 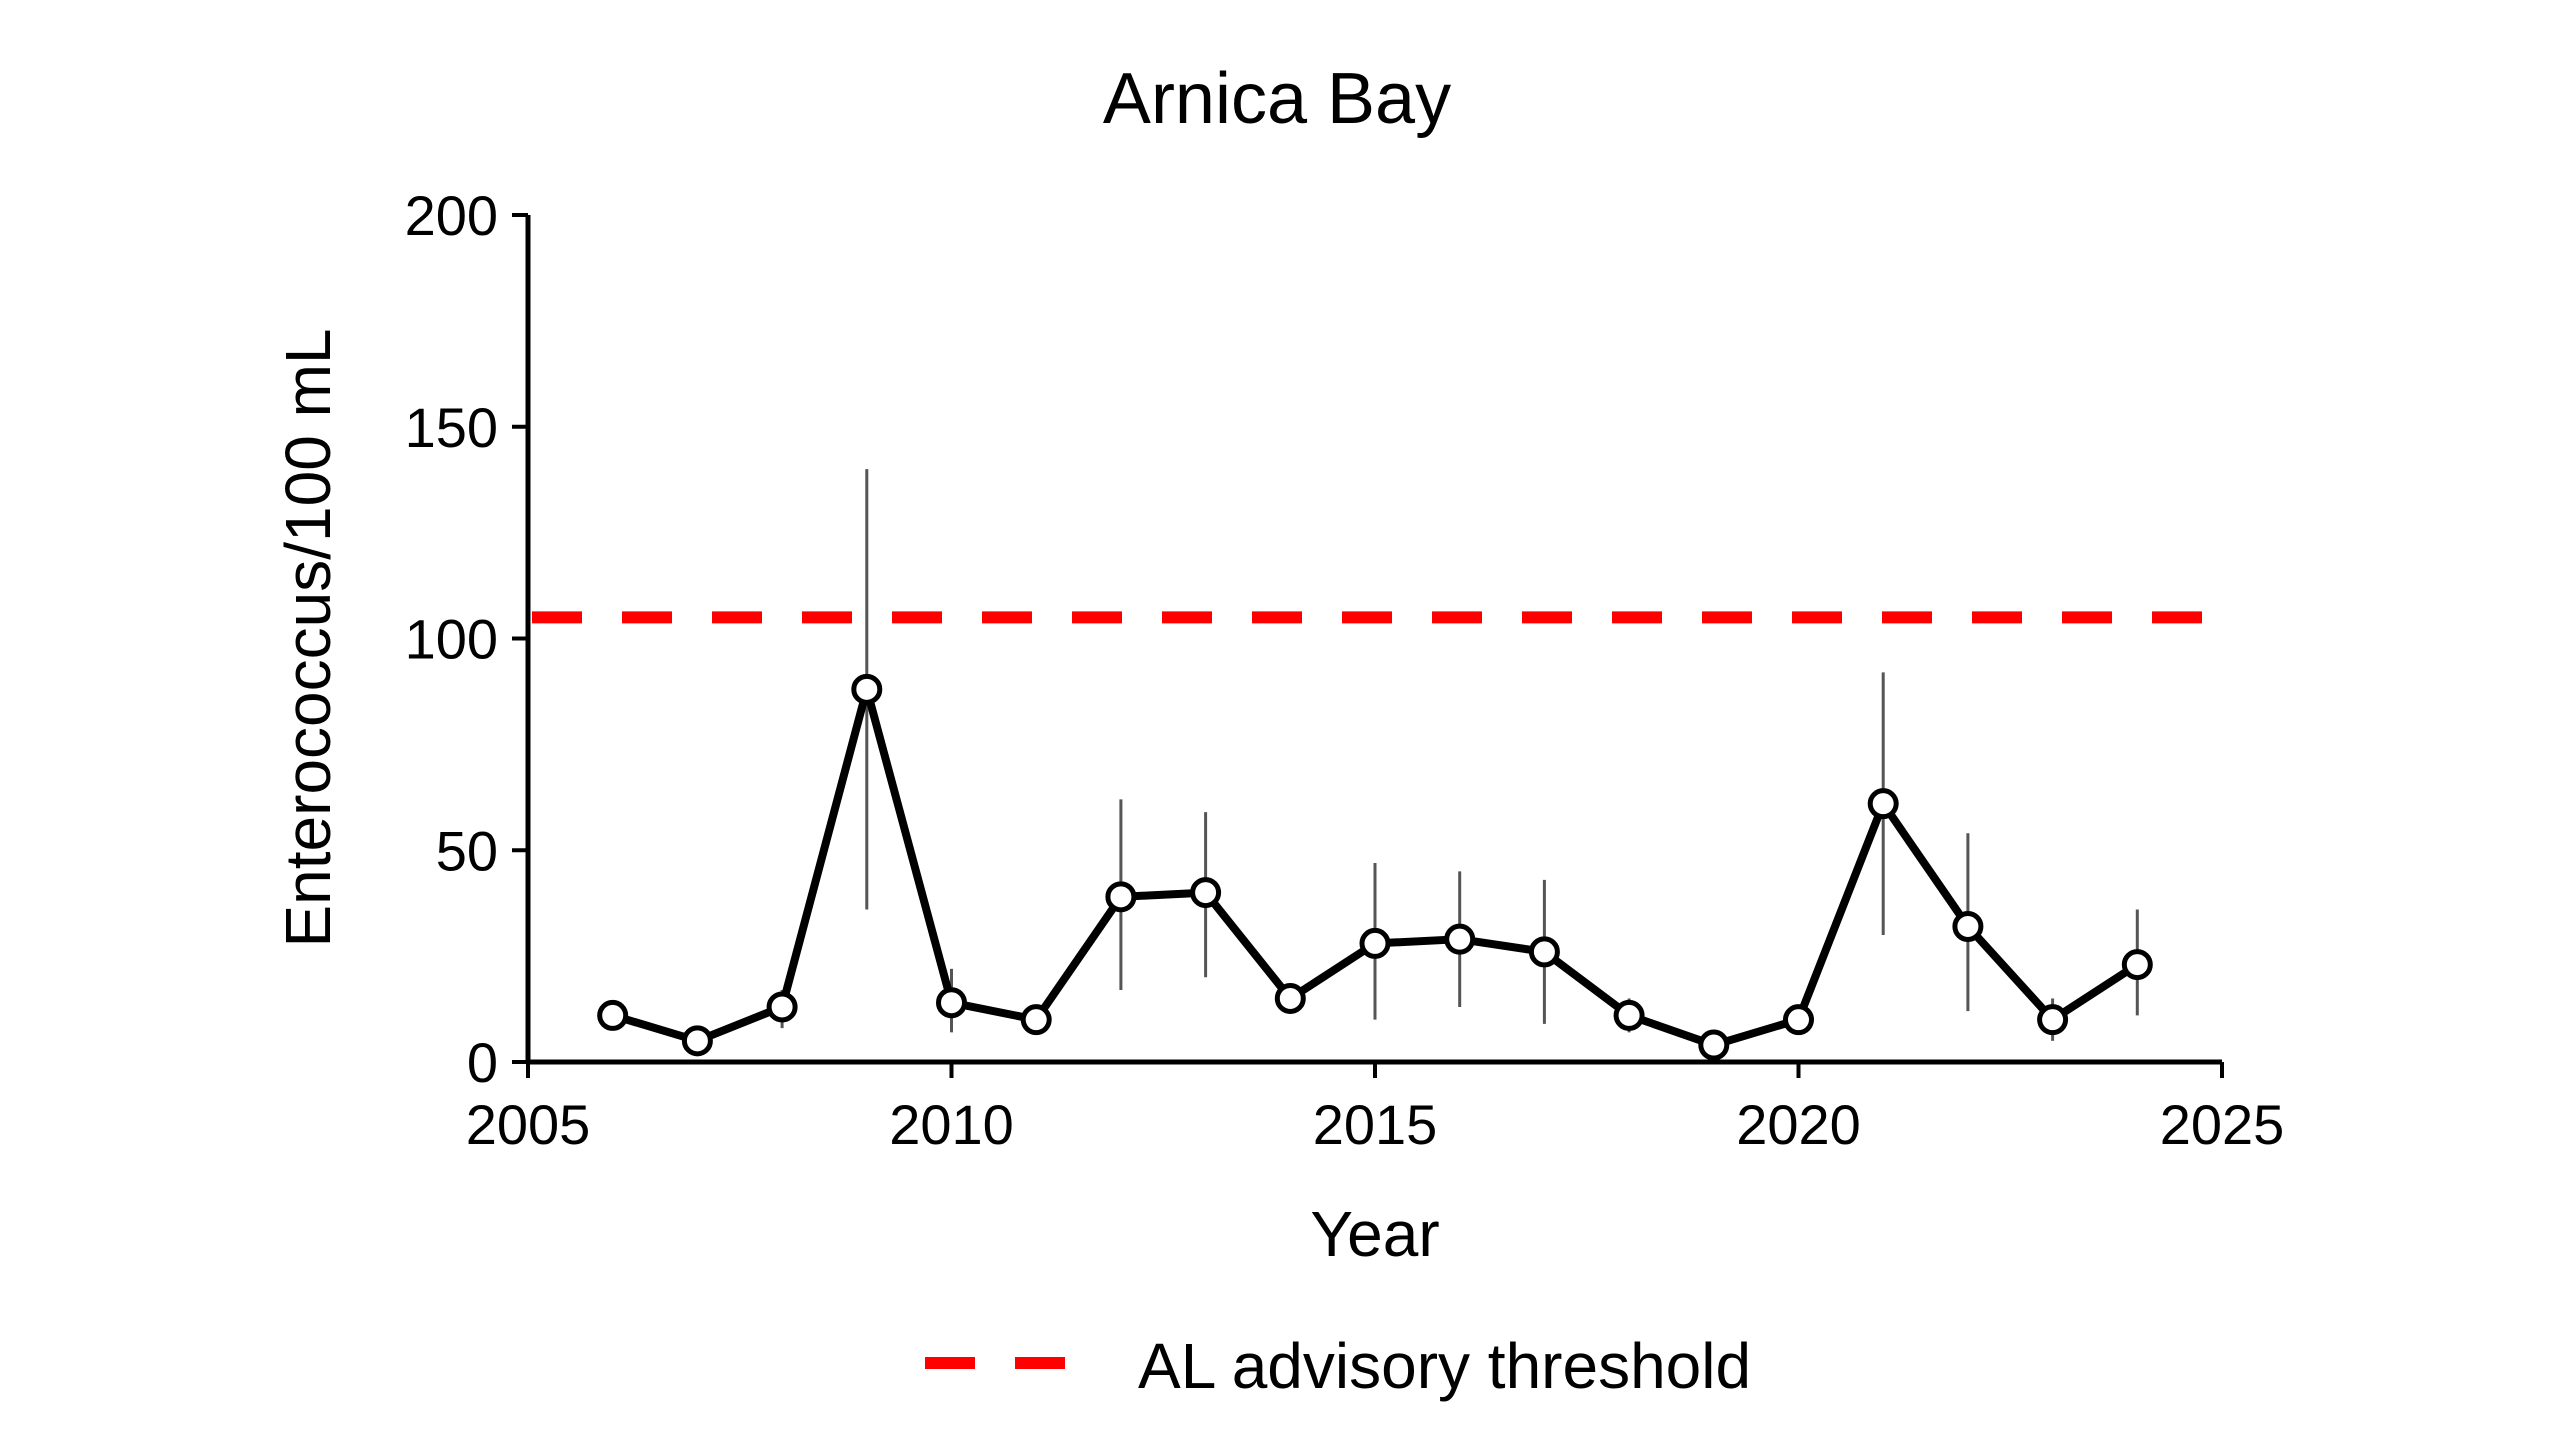 I want to click on chart-title: Arnica Bay, so click(x=1277, y=99).